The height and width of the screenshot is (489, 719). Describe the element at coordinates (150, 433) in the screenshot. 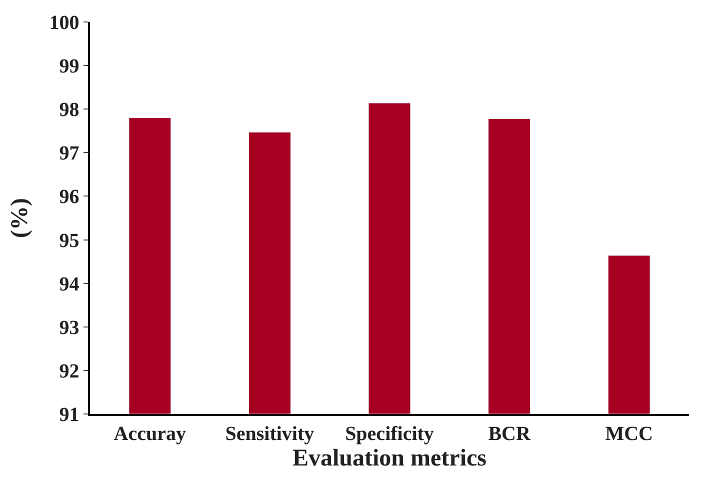

I see `x-tick-label: Accuray` at that location.